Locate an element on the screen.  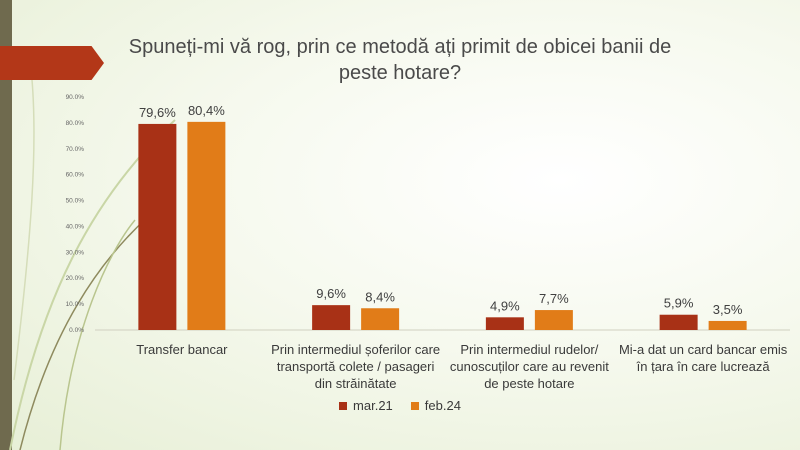
data-label: 3,5% is located at coordinates (728, 309).